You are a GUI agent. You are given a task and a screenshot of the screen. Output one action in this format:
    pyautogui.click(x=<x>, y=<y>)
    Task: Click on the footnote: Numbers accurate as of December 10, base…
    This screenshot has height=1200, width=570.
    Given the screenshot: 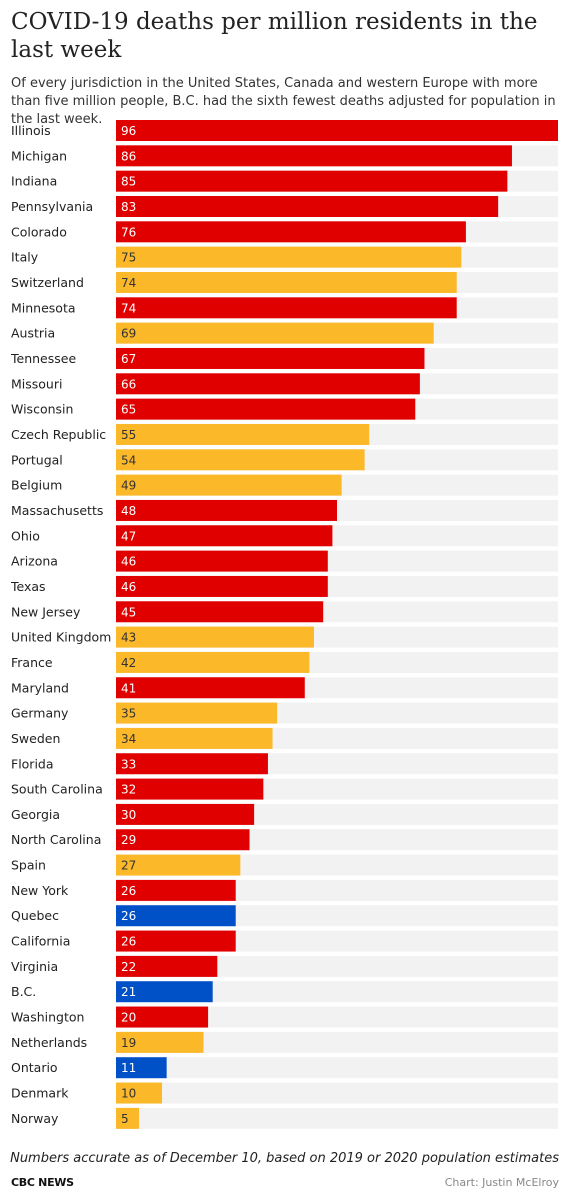 What is the action you would take?
    pyautogui.click(x=284, y=1158)
    